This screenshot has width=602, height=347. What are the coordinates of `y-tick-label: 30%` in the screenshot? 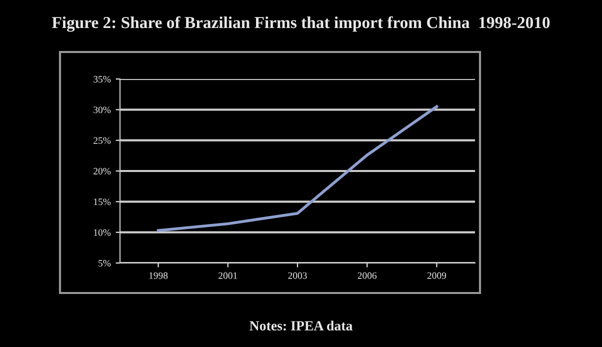 It's located at (102, 110).